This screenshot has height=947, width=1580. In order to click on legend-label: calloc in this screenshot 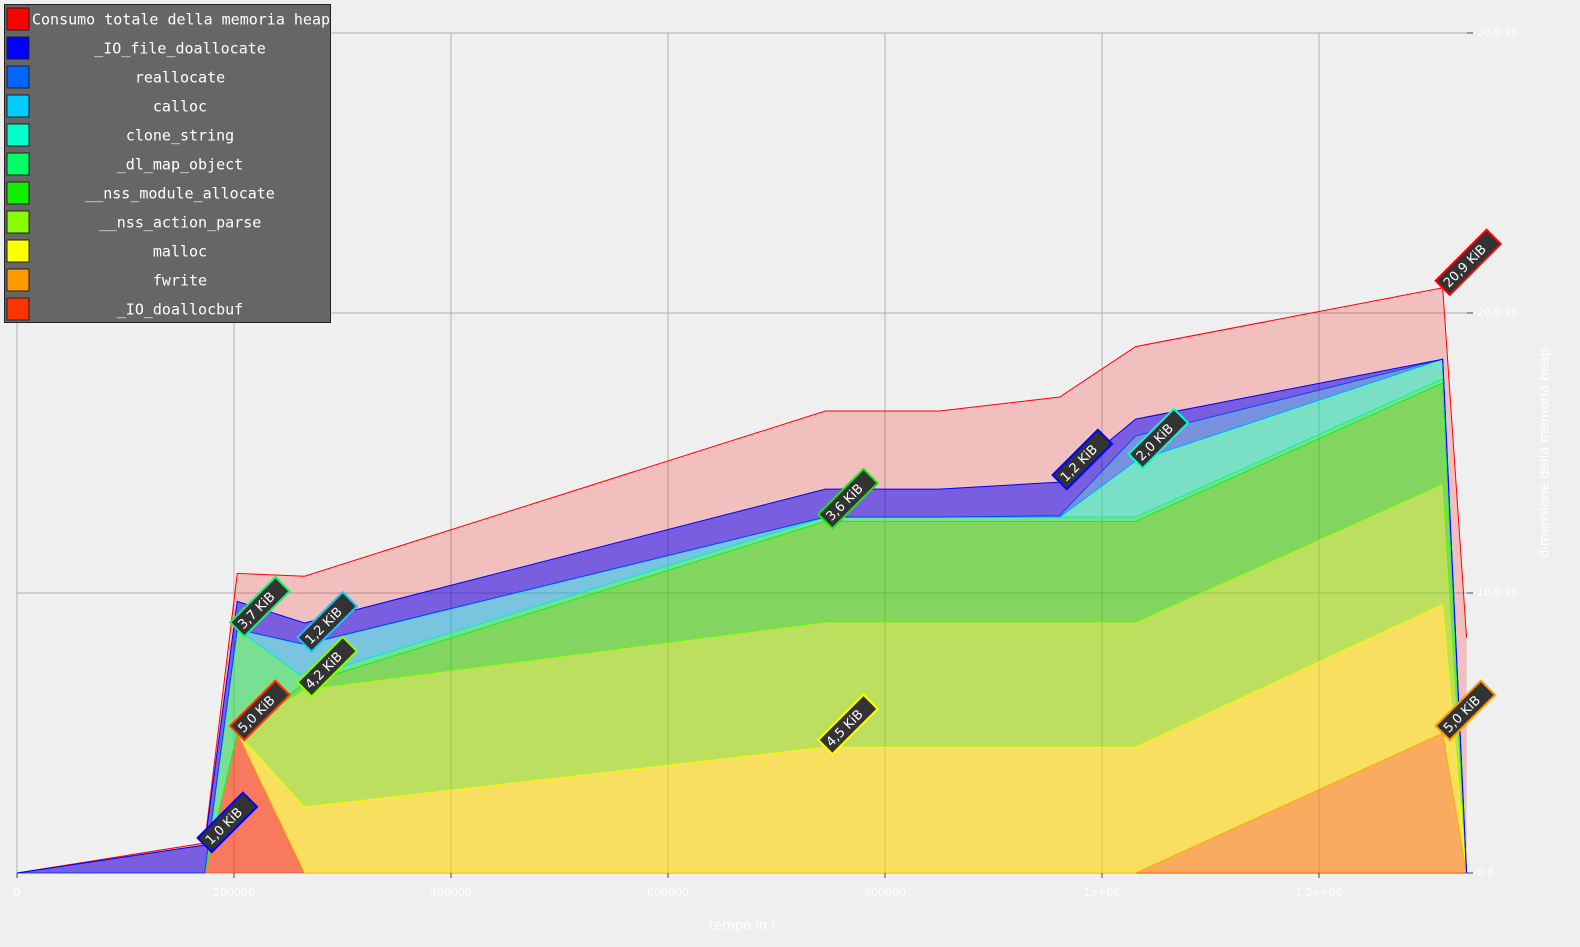, I will do `click(180, 107)`.